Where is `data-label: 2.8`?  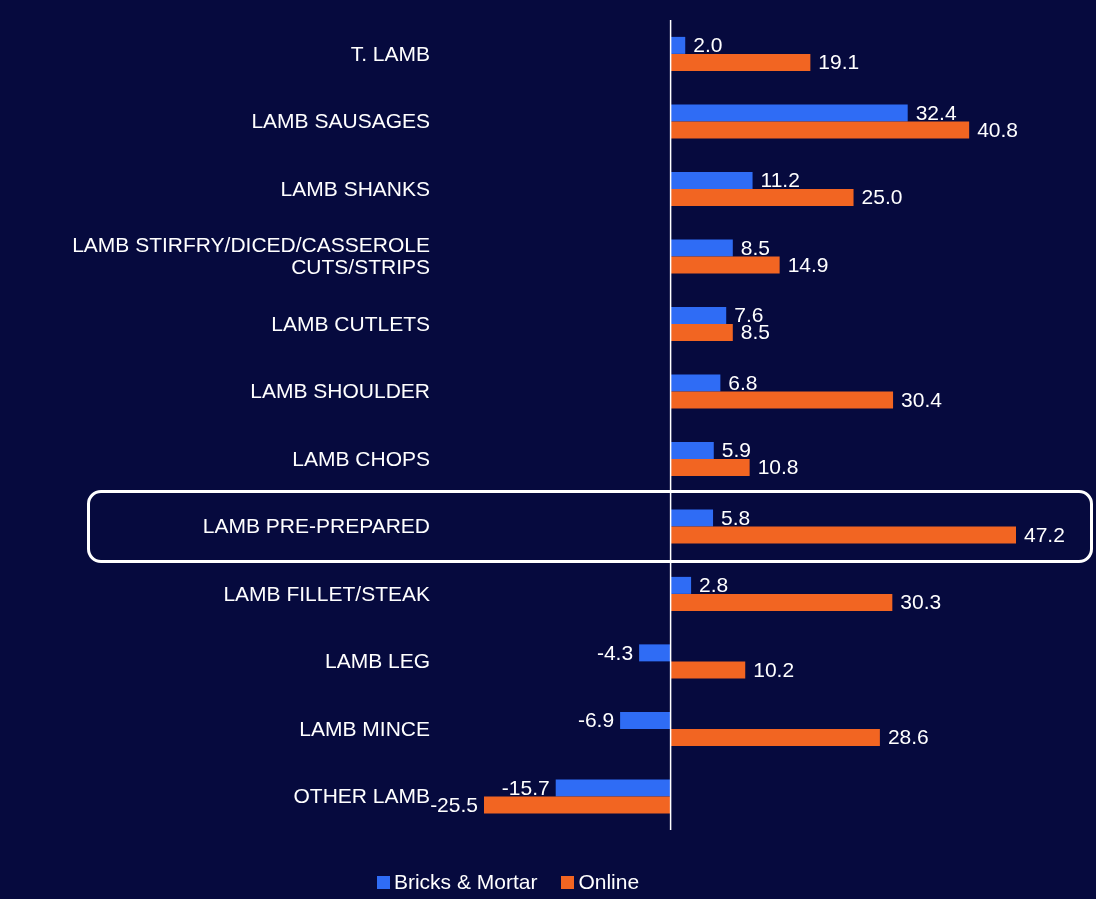 data-label: 2.8 is located at coordinates (714, 585).